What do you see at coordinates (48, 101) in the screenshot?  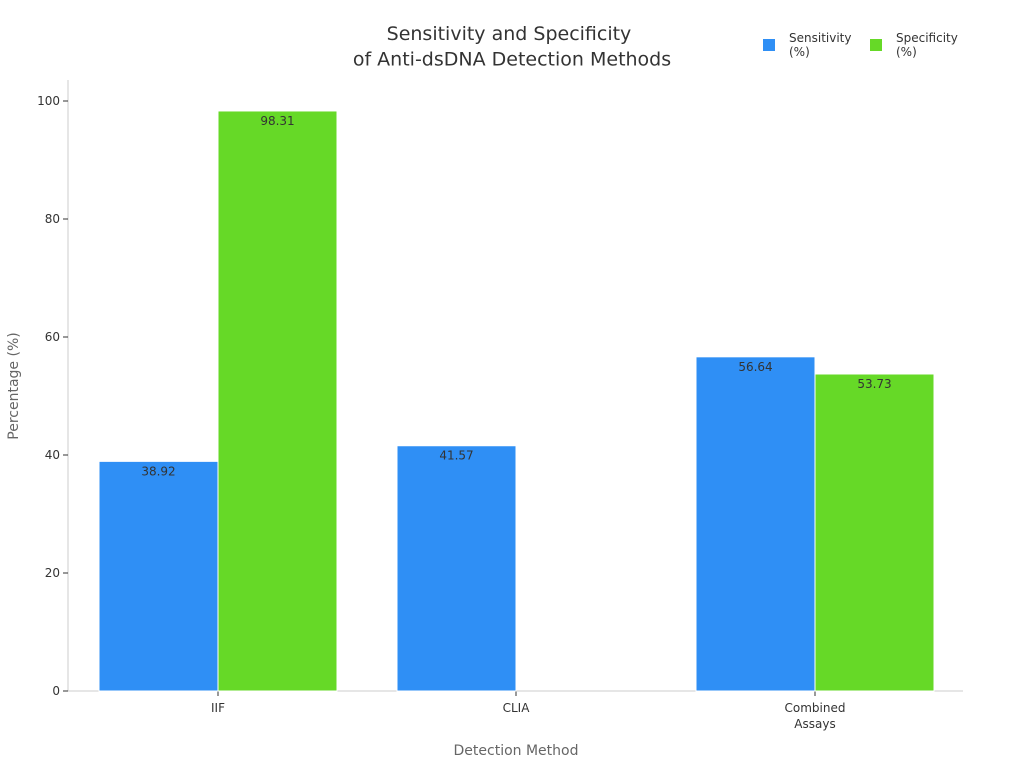 I see `y-tick-label: 100` at bounding box center [48, 101].